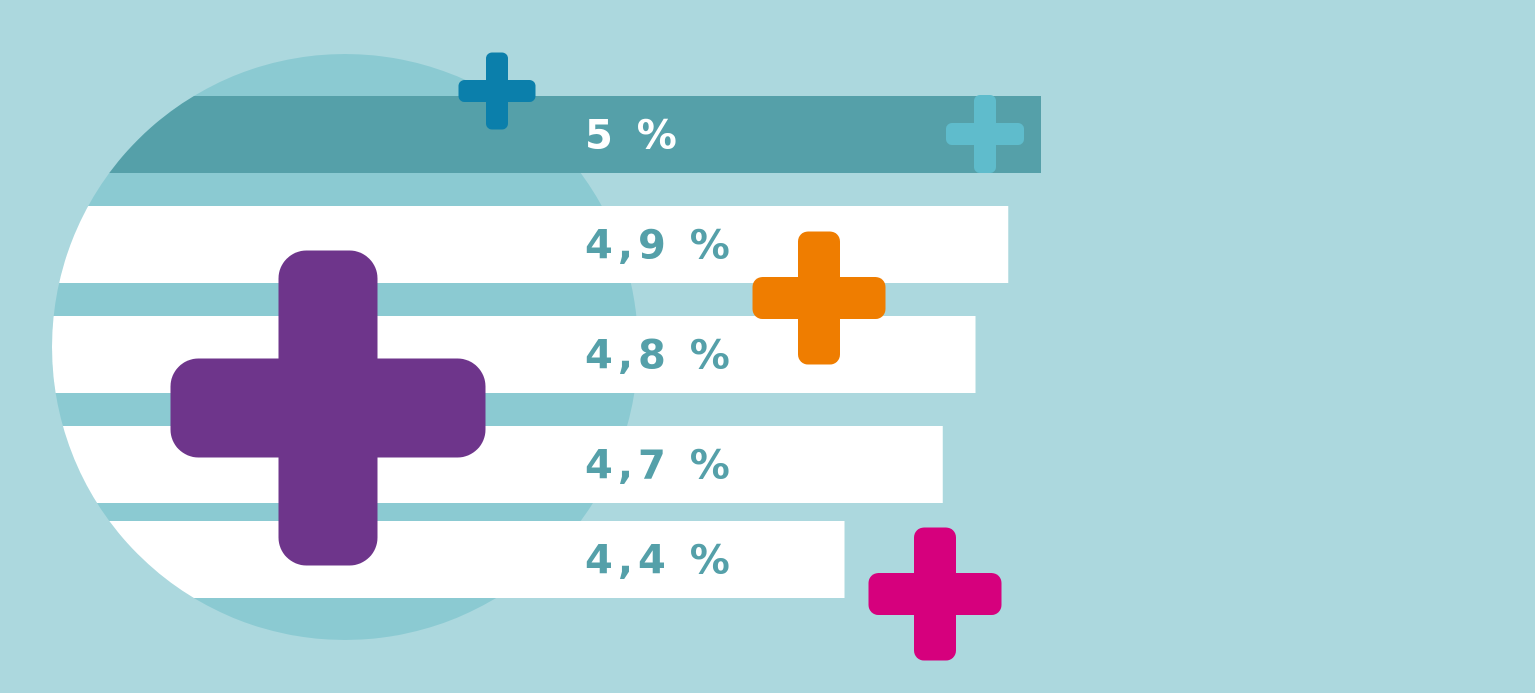 The width and height of the screenshot is (1535, 693). I want to click on bar-3-value-label: 4,8 %, so click(660, 356).